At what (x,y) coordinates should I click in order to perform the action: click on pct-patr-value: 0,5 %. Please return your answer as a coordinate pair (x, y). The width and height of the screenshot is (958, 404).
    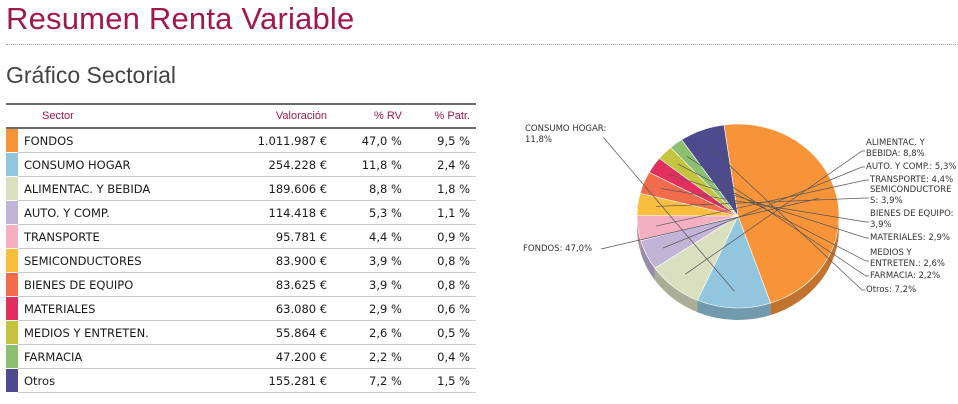
    Looking at the image, I should click on (441, 332).